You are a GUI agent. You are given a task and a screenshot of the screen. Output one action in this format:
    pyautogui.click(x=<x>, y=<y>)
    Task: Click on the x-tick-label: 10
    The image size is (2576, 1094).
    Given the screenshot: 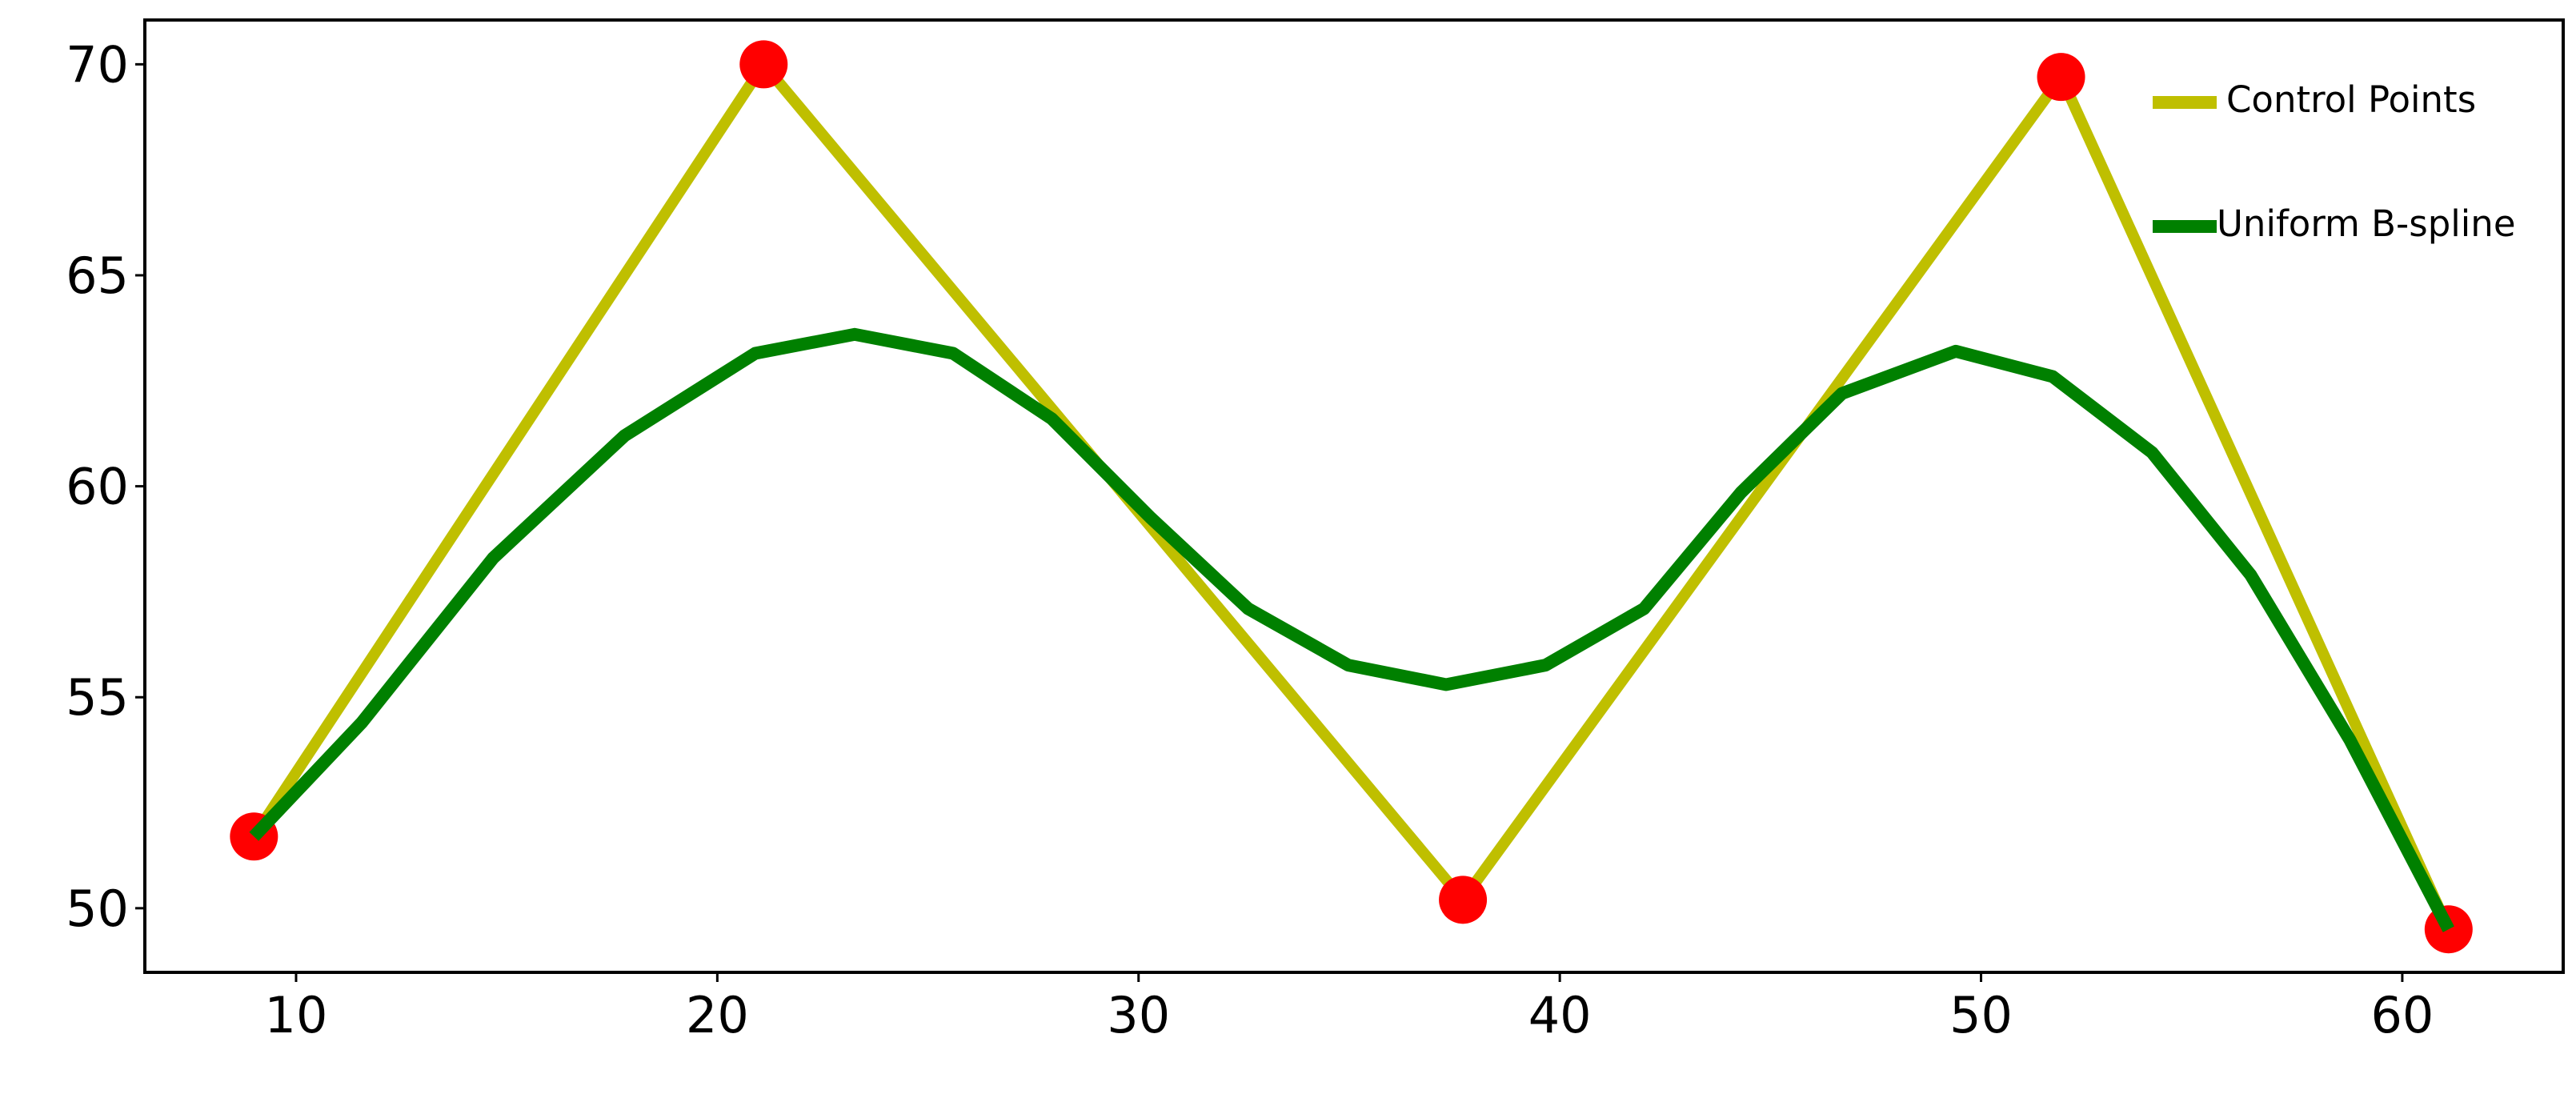 What is the action you would take?
    pyautogui.click(x=296, y=1015)
    